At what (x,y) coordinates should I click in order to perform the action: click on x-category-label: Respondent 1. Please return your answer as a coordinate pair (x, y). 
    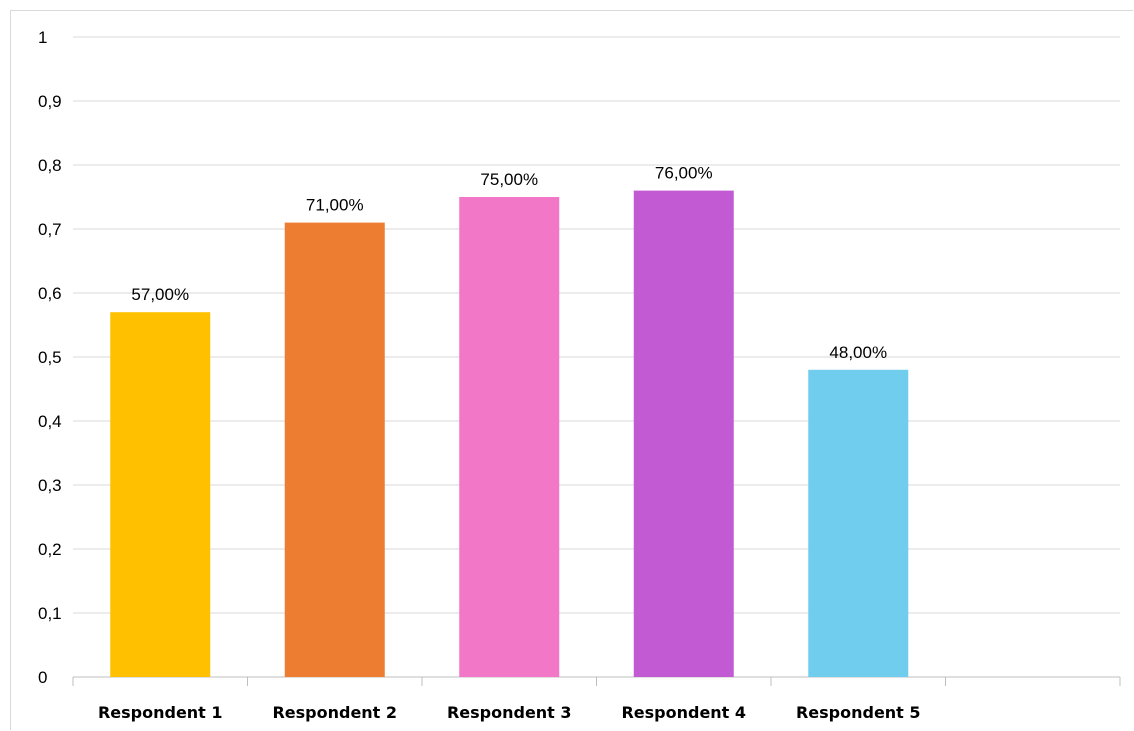
    Looking at the image, I should click on (160, 712).